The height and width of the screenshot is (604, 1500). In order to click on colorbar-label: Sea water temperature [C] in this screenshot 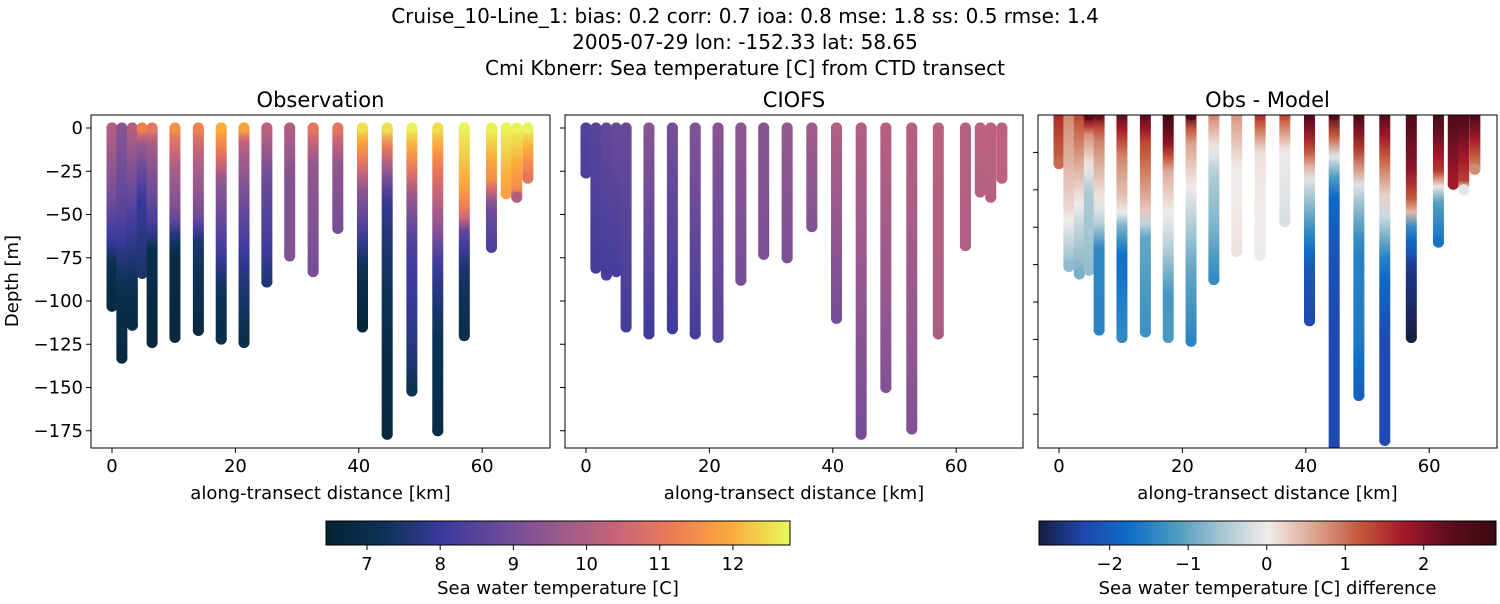, I will do `click(558, 588)`.